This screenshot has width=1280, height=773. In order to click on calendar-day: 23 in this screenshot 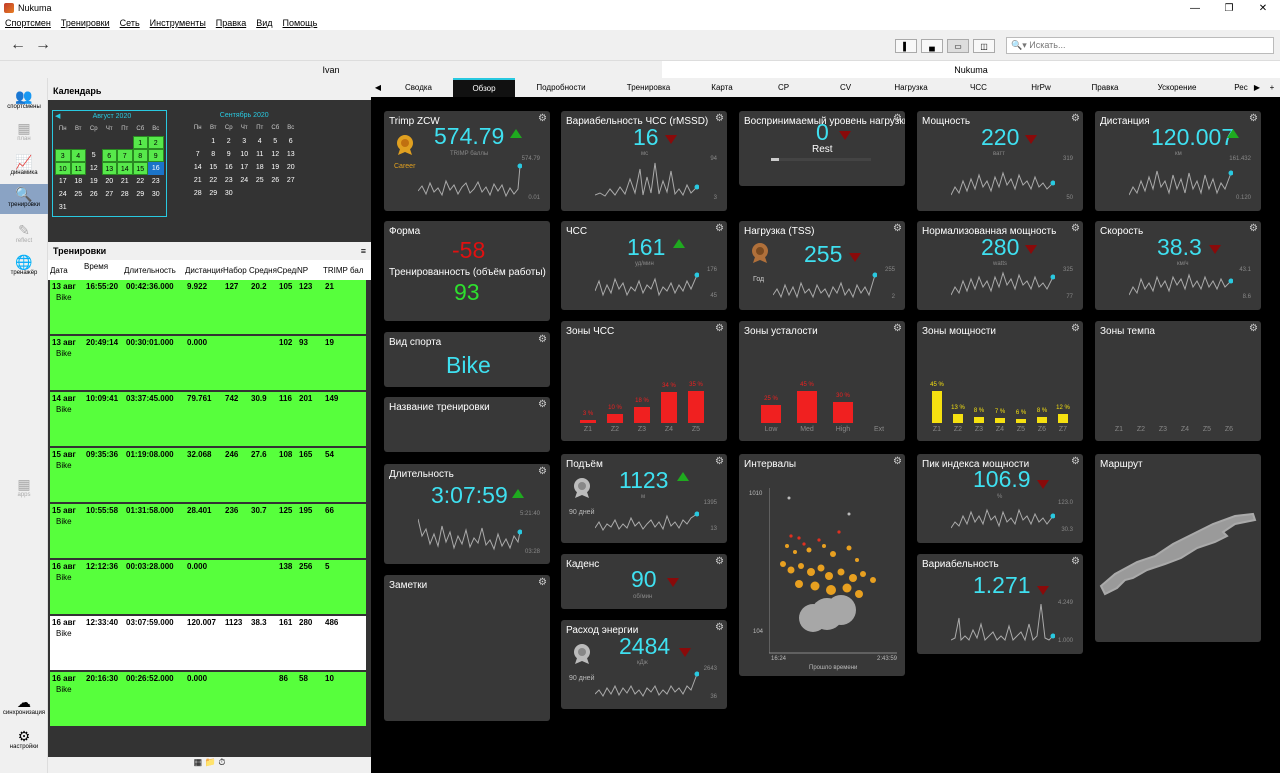, I will do `click(228, 180)`.